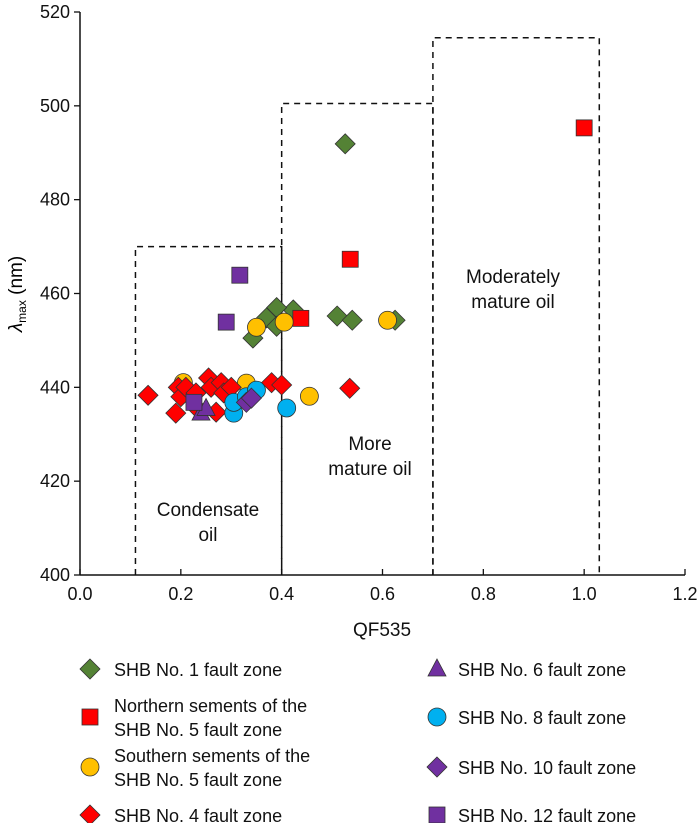 This screenshot has height=823, width=700. Describe the element at coordinates (207, 535) in the screenshot. I see `region-label: oil` at that location.